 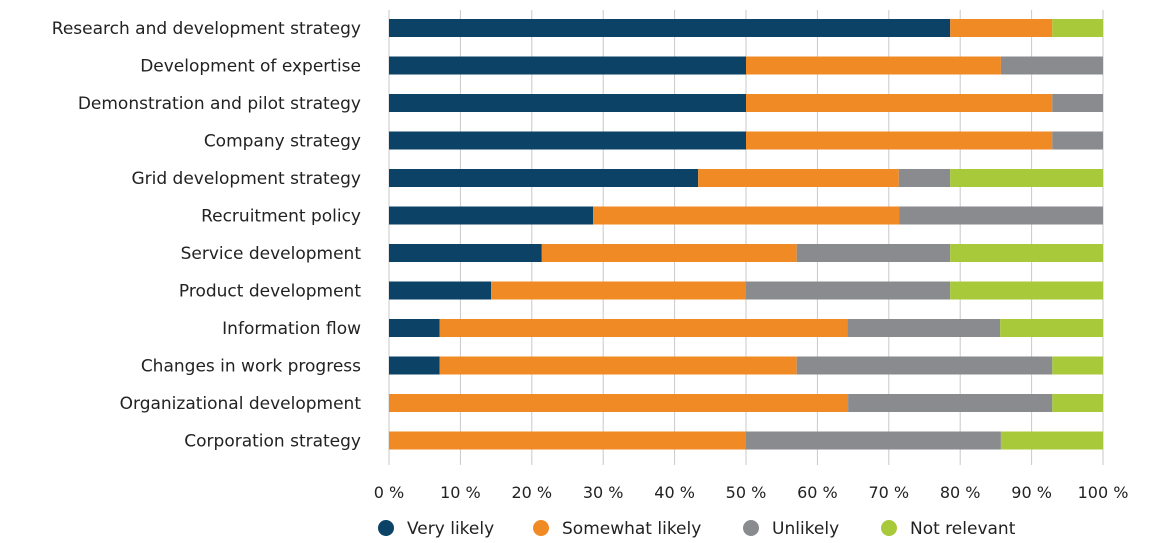 I want to click on category-label: Research and development strategy, so click(x=206, y=29).